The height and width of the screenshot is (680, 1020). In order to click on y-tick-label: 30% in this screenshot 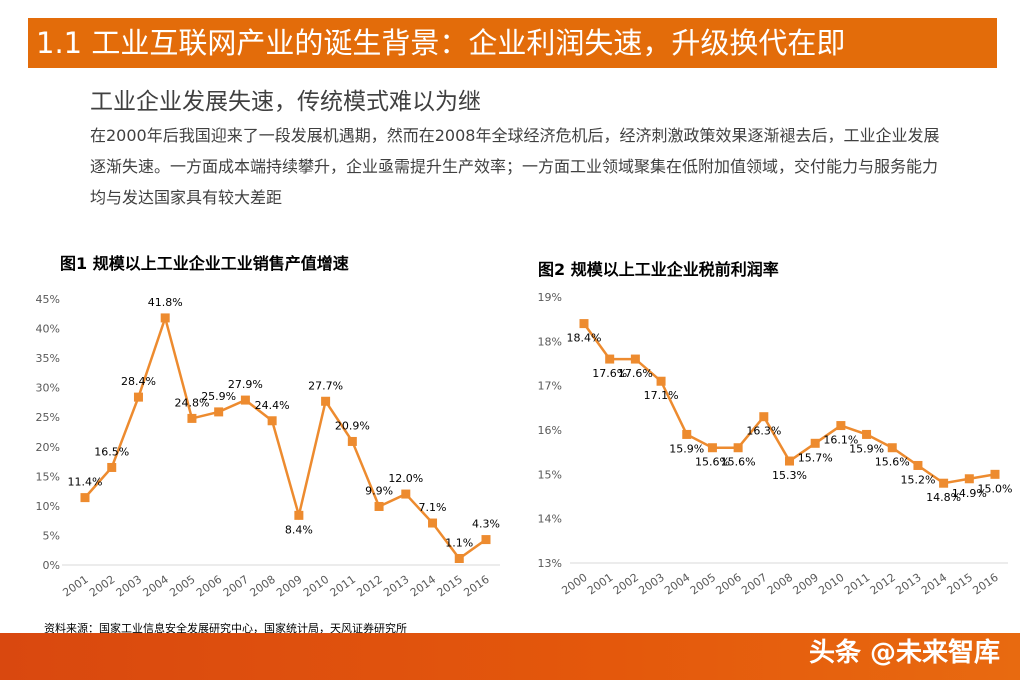, I will do `click(48, 388)`.